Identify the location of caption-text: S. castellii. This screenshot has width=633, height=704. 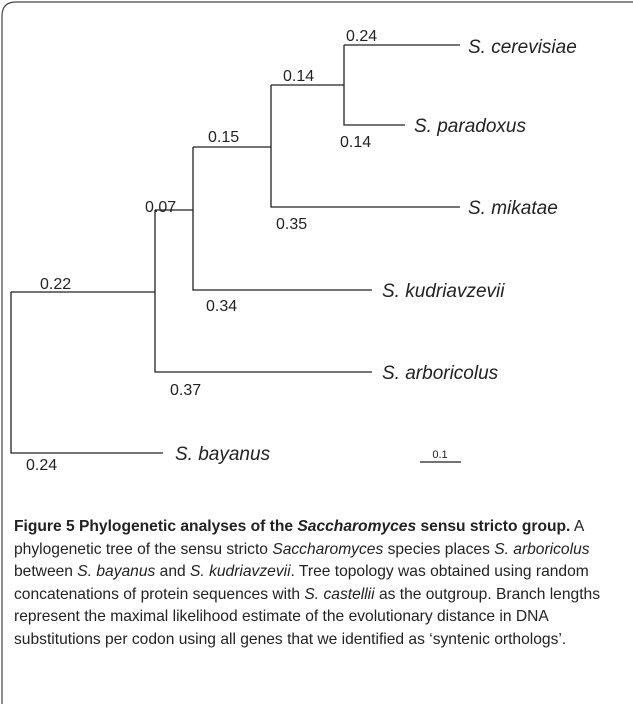
(339, 594).